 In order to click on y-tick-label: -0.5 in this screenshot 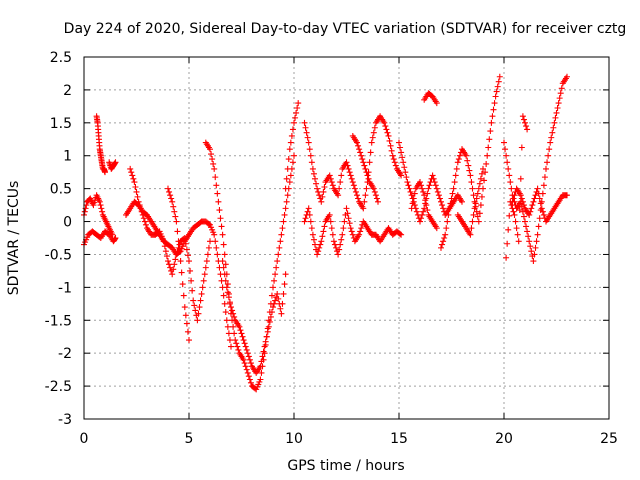, I will do `click(58, 255)`.